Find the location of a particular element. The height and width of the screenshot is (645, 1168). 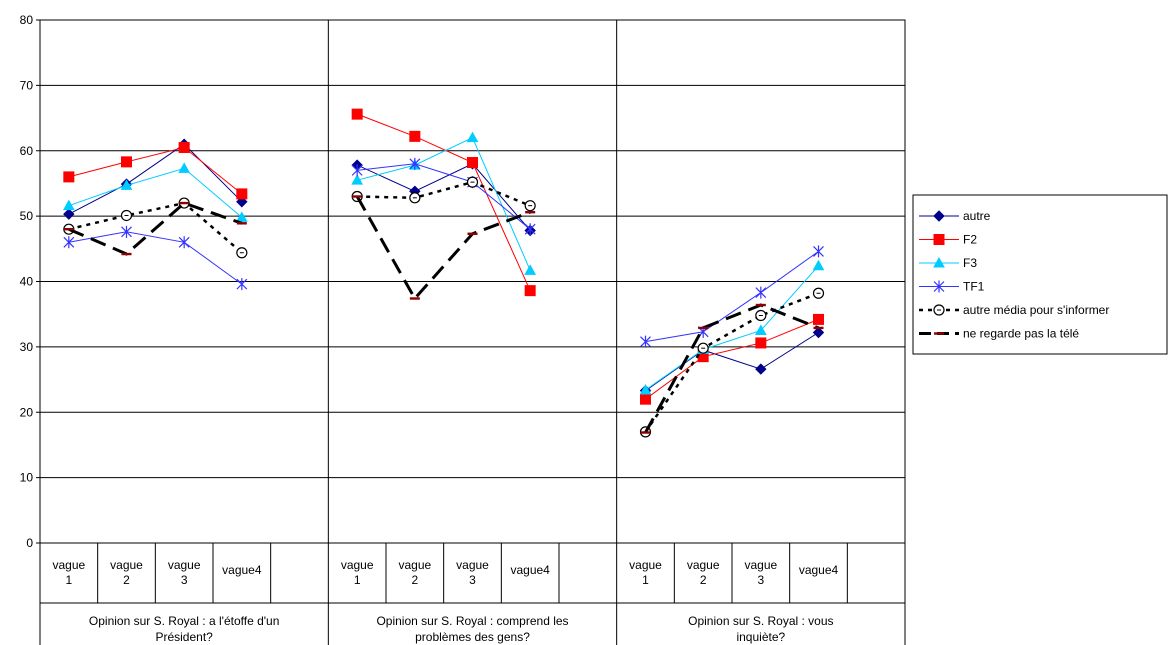

legend-label: TF1 is located at coordinates (974, 287).